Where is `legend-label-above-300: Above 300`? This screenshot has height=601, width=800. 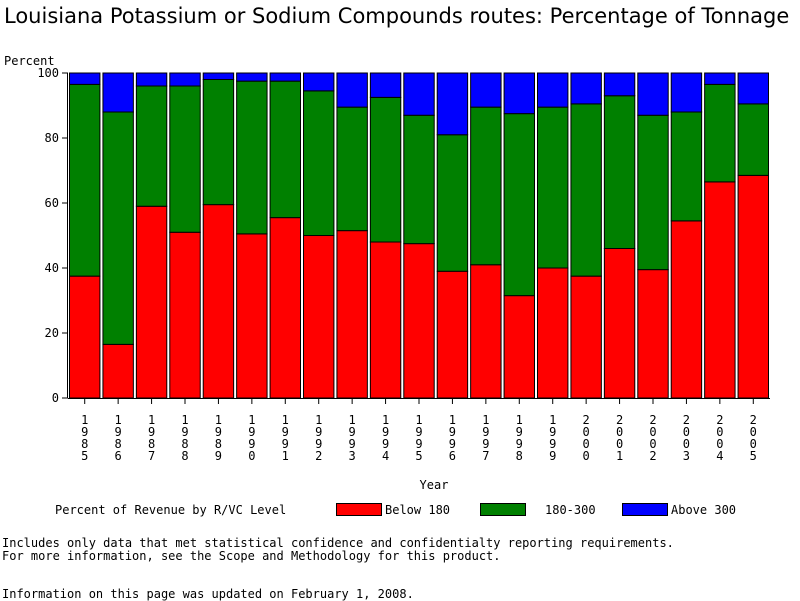
legend-label-above-300: Above 300 is located at coordinates (704, 510).